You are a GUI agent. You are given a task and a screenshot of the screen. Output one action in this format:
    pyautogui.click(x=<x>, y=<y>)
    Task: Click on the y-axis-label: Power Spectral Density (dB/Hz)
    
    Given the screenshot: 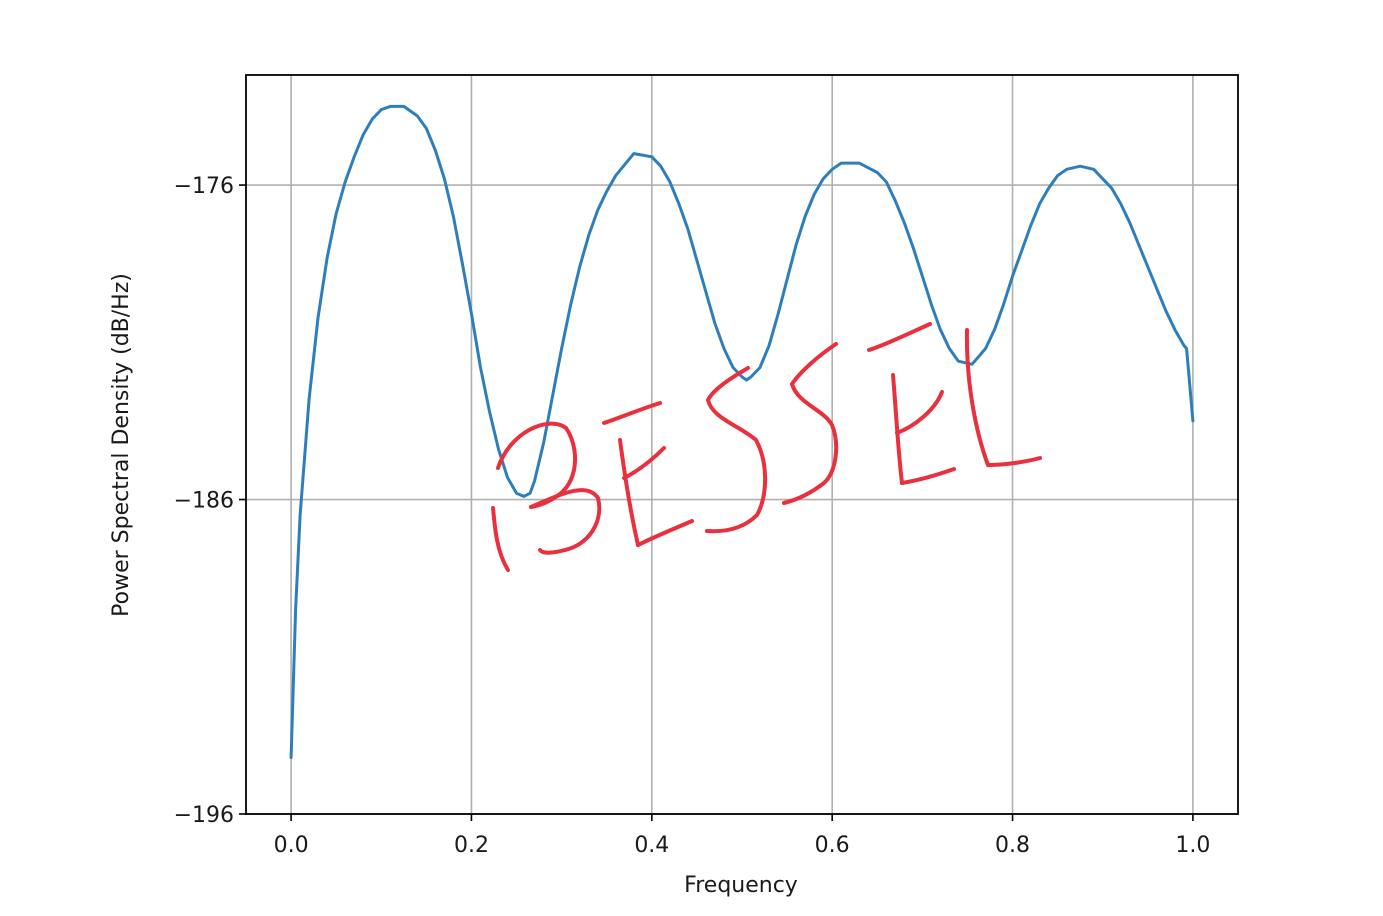 What is the action you would take?
    pyautogui.click(x=121, y=445)
    